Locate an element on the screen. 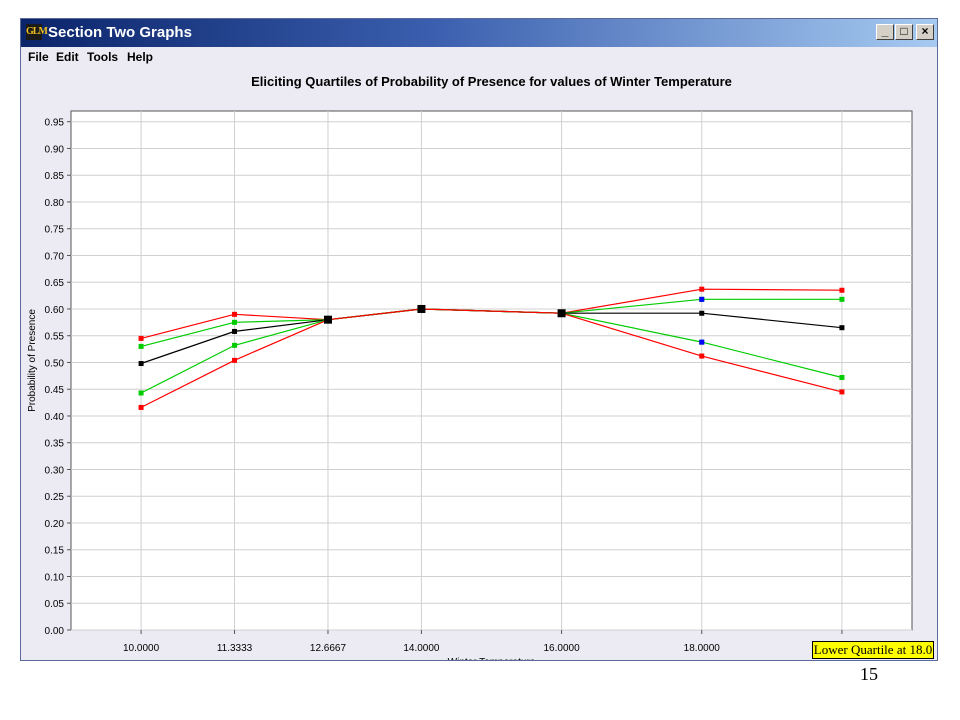 This screenshot has height=720, width=960. y-tick-label: 0.40 is located at coordinates (55, 417).